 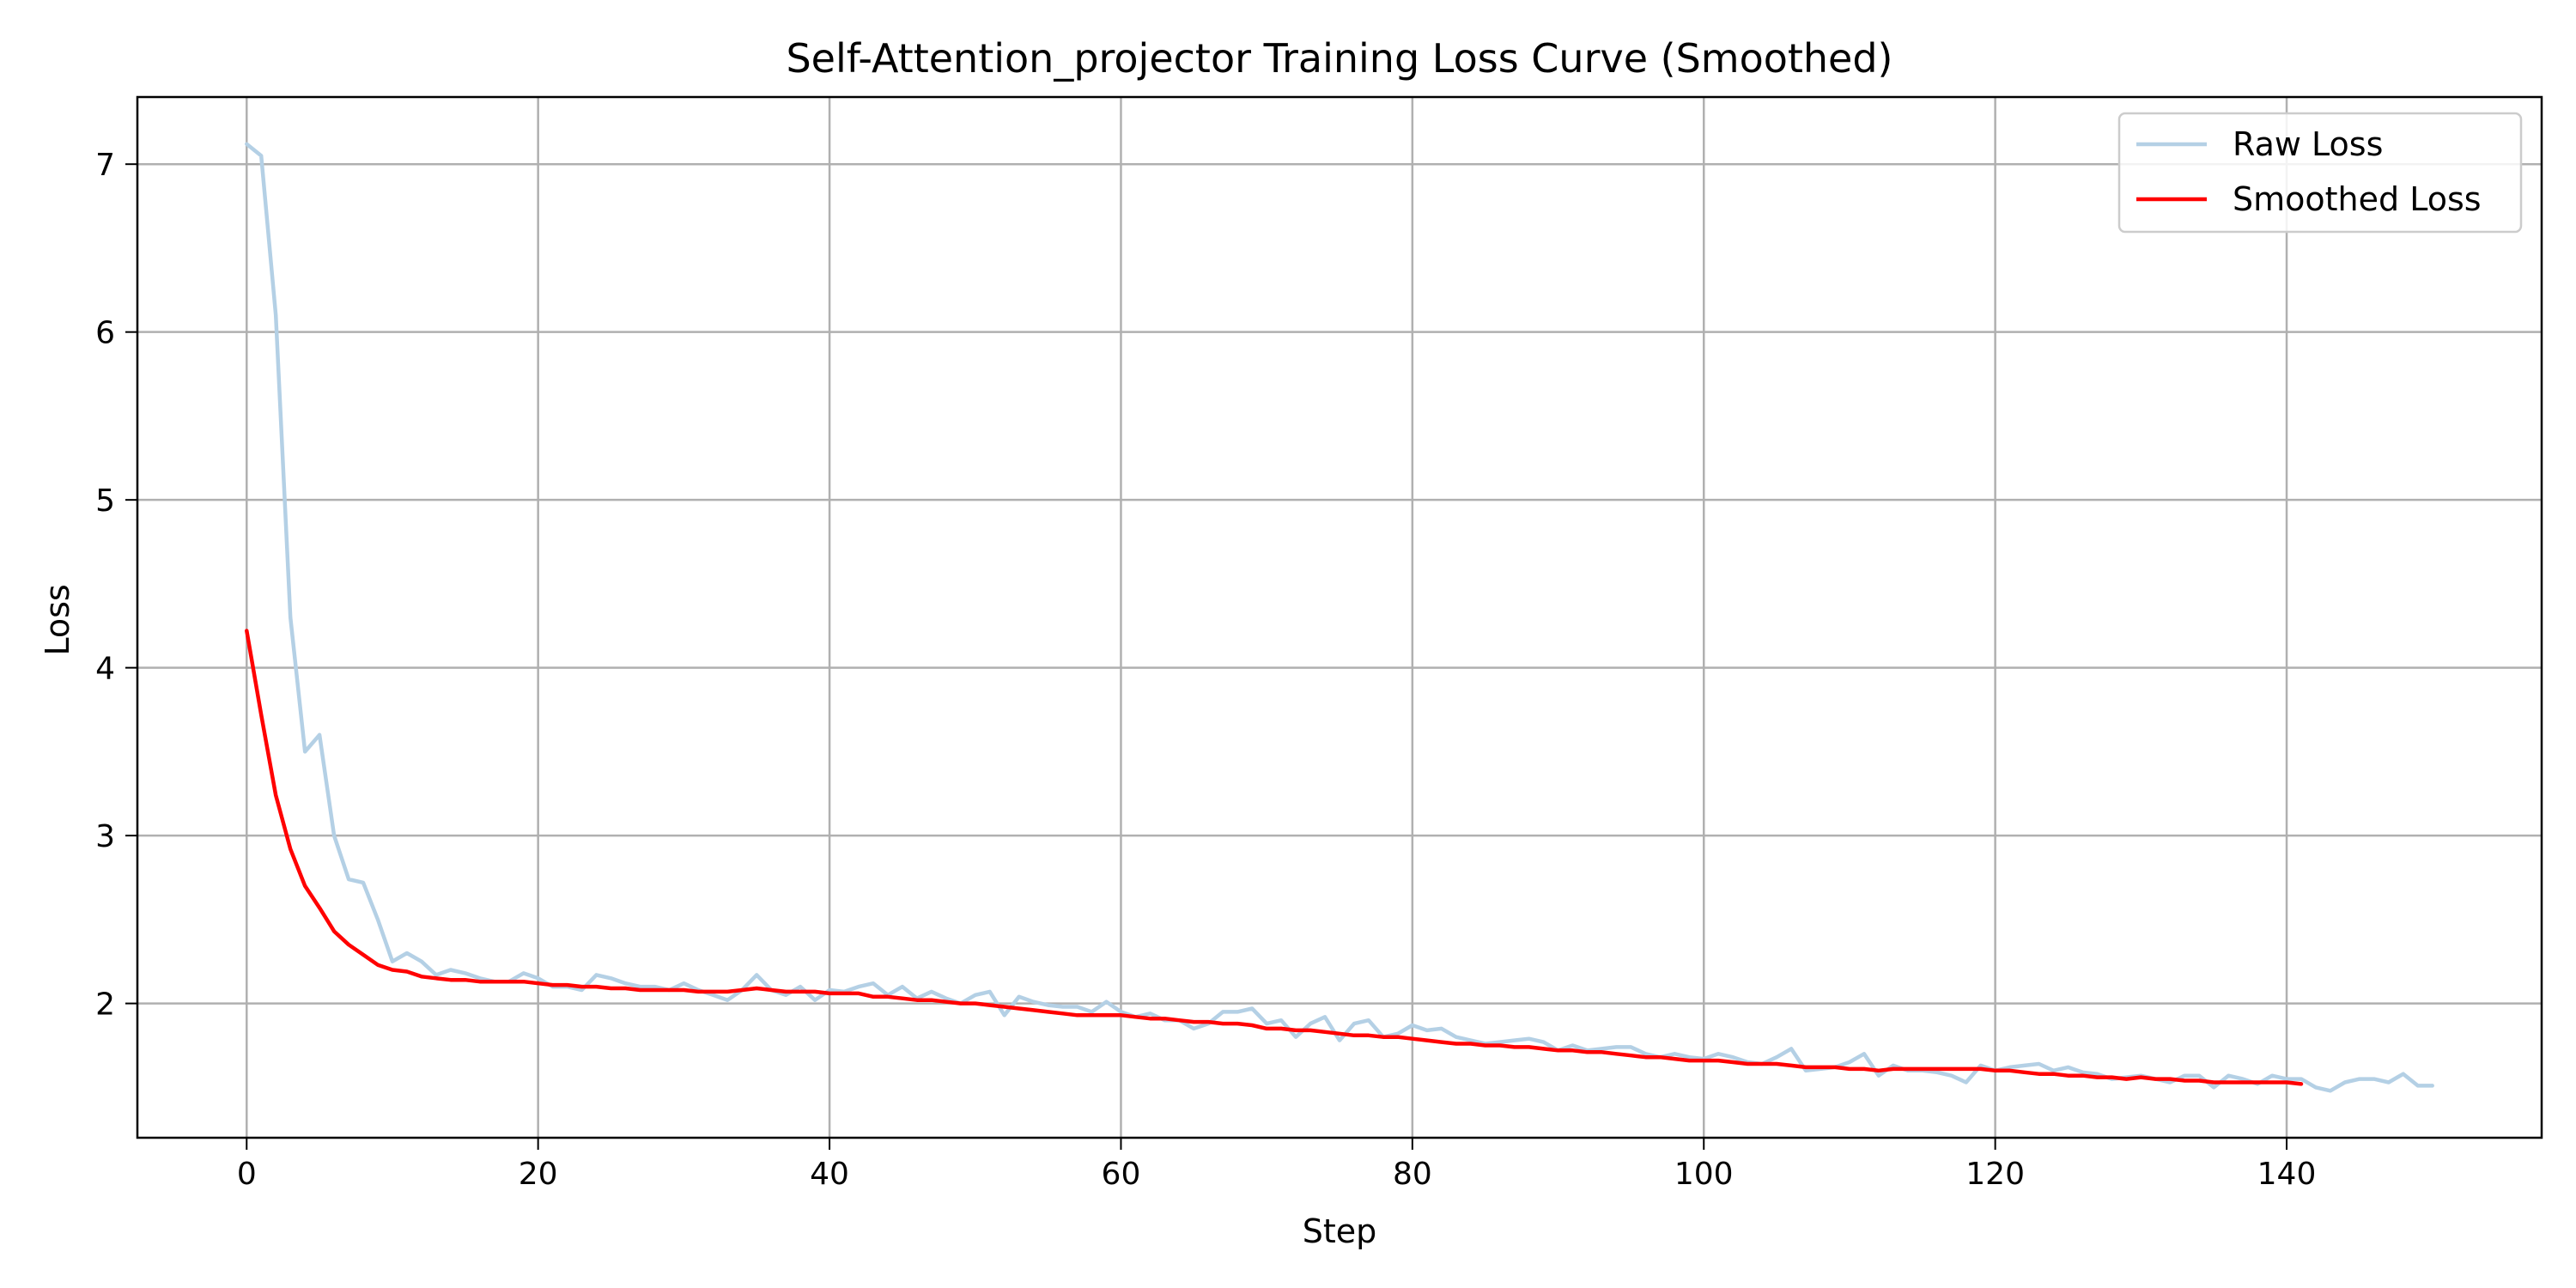 I want to click on y-tick-label: 5, so click(x=105, y=501).